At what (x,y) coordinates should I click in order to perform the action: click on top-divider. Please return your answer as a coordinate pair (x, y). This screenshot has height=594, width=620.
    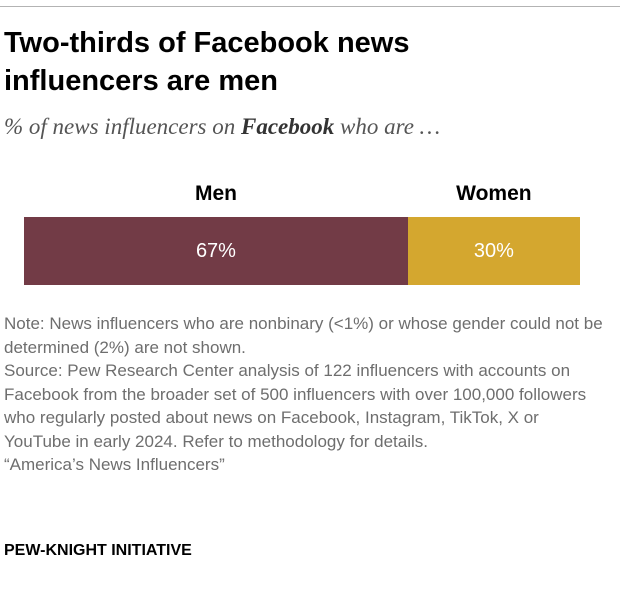
    Looking at the image, I should click on (310, 6).